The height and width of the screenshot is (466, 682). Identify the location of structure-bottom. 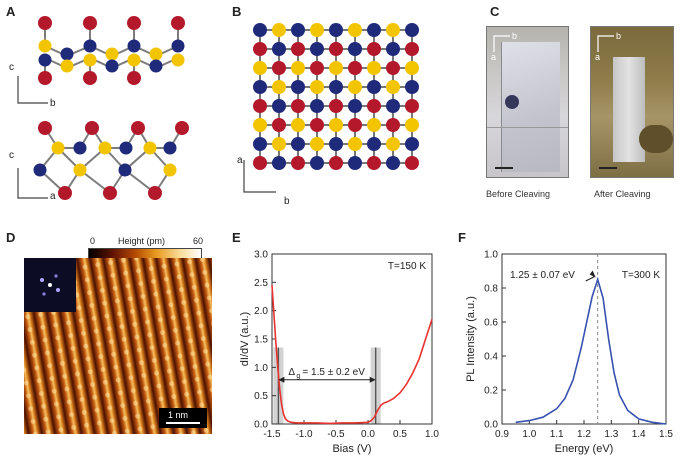
(111, 160).